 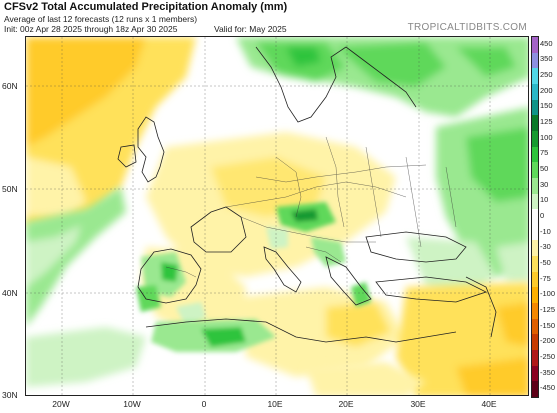 I want to click on colorbar-label: 125, so click(x=546, y=122).